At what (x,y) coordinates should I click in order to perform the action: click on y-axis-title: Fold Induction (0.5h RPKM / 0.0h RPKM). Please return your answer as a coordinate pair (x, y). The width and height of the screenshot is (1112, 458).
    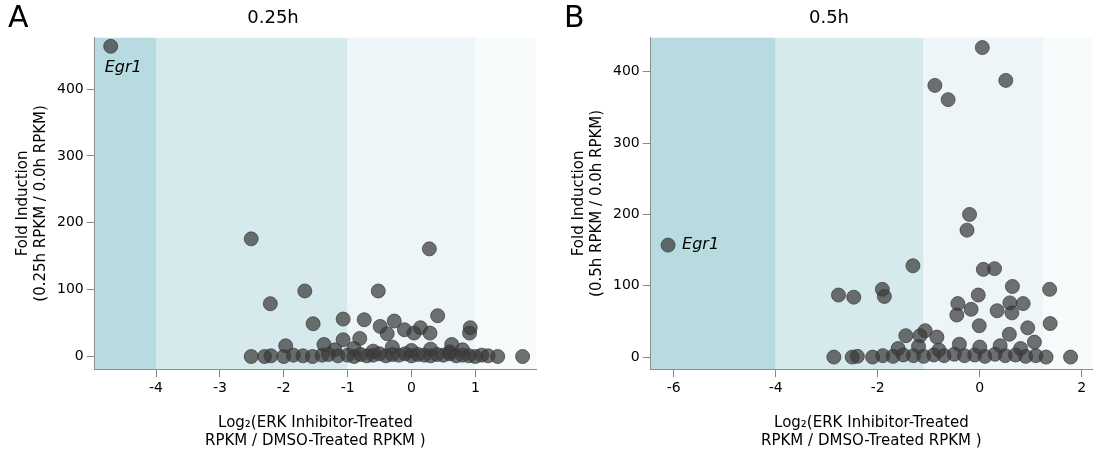
    Looking at the image, I should click on (586, 203).